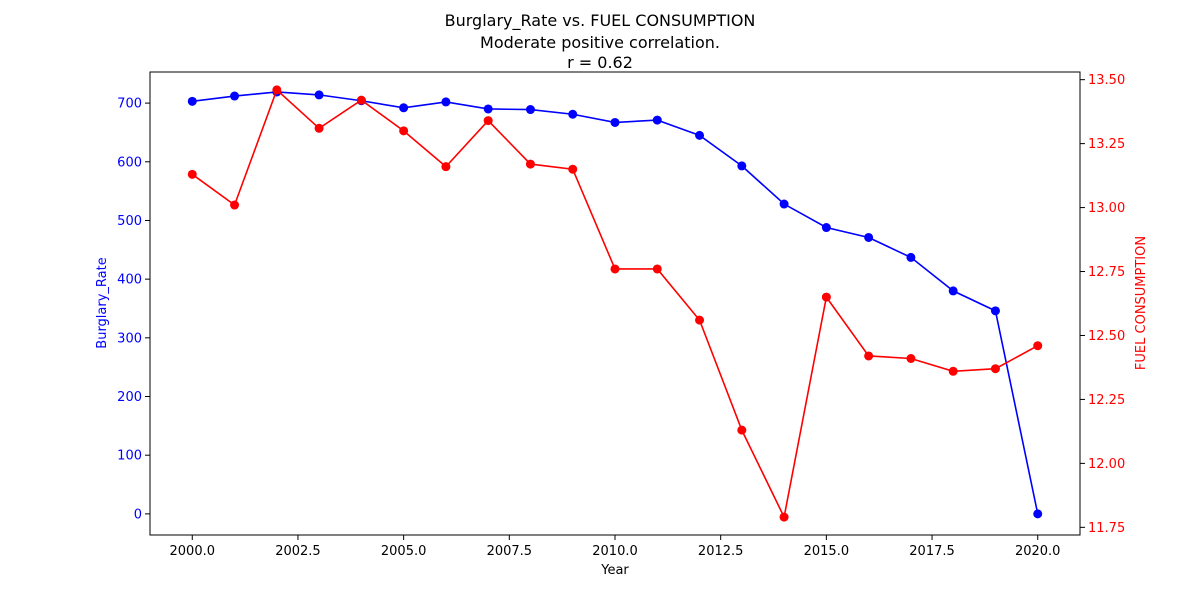 The image size is (1200, 600). What do you see at coordinates (129, 280) in the screenshot?
I see `y-left-tick-label: 400` at bounding box center [129, 280].